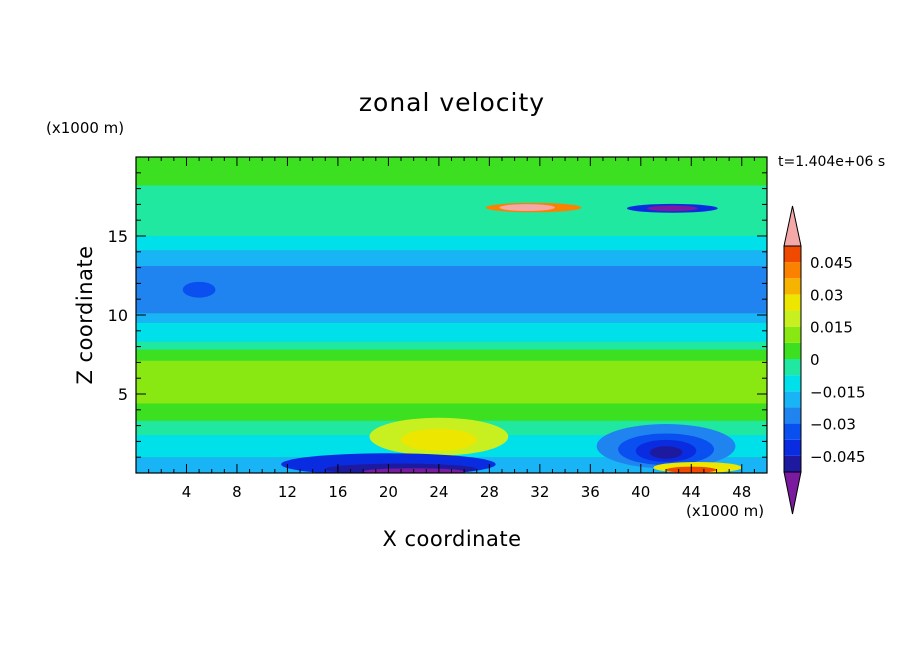  I want to click on x-tick-label: 16, so click(337, 492).